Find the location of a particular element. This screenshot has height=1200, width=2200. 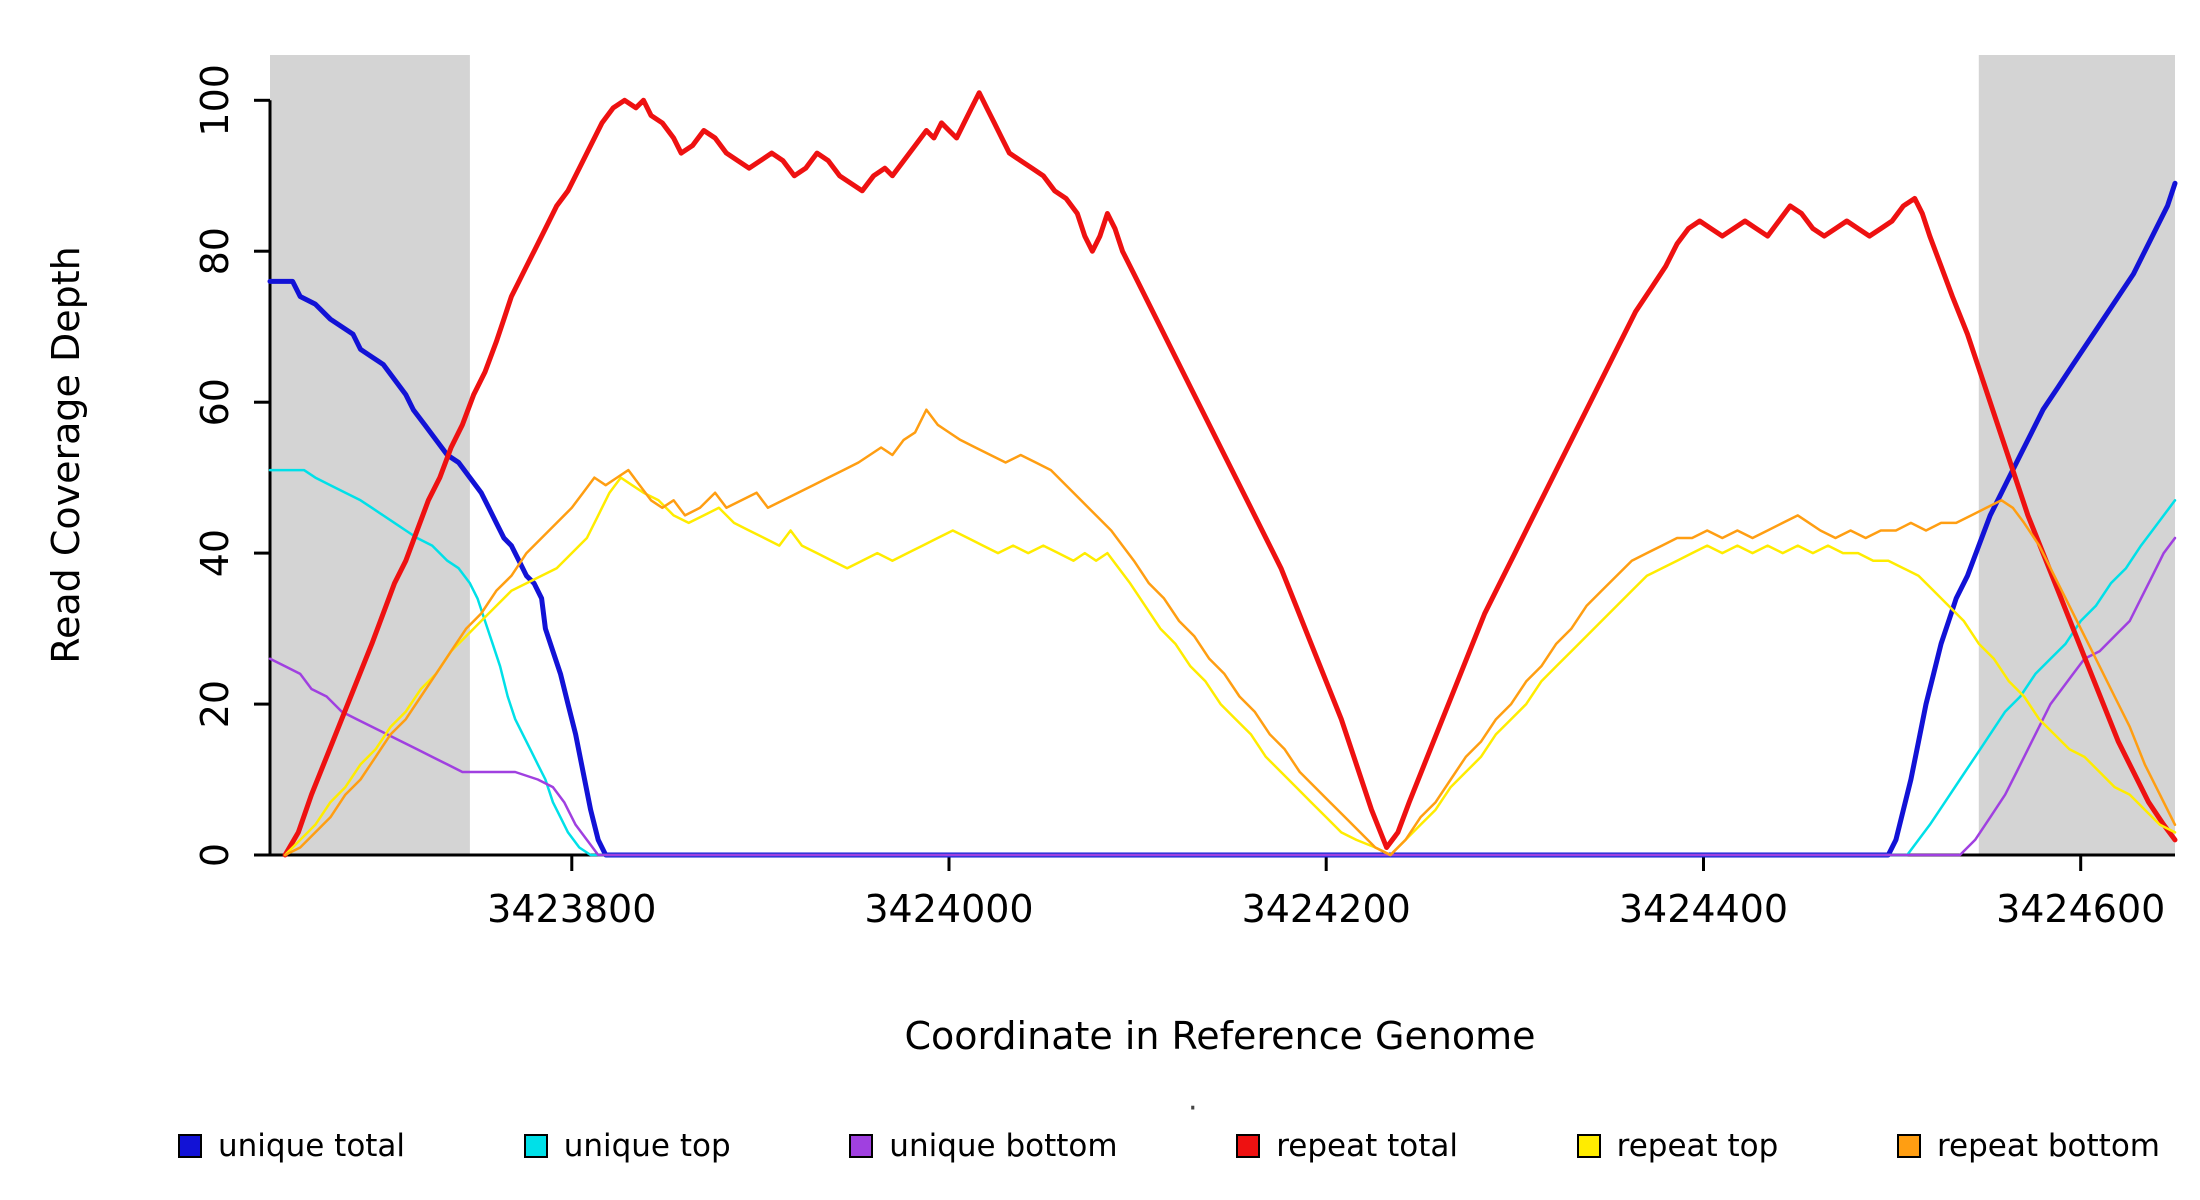

legend-label-repeat-top: repeat top is located at coordinates (1697, 1146).